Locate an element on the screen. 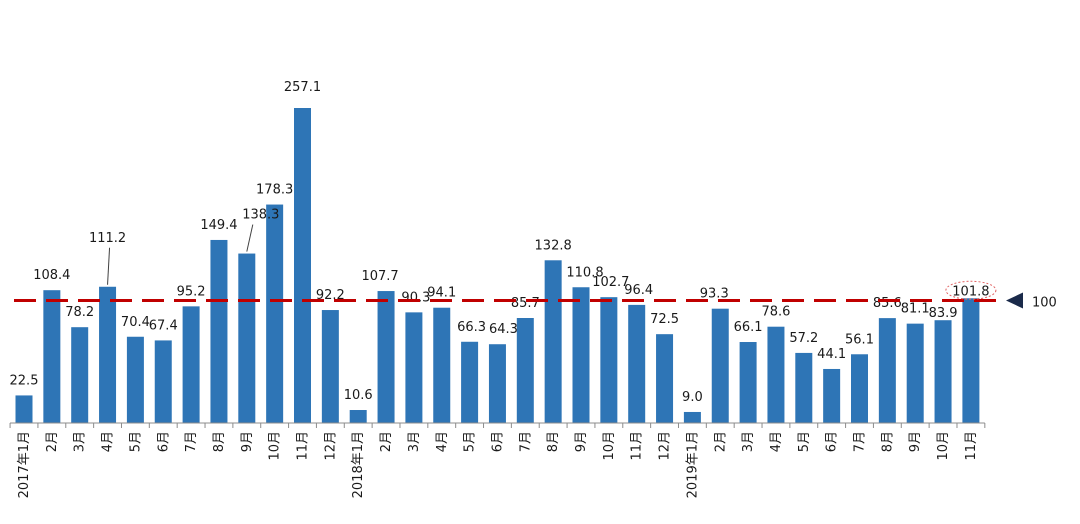 This screenshot has height=524, width=1080. data-label: 78.2 is located at coordinates (79, 312).